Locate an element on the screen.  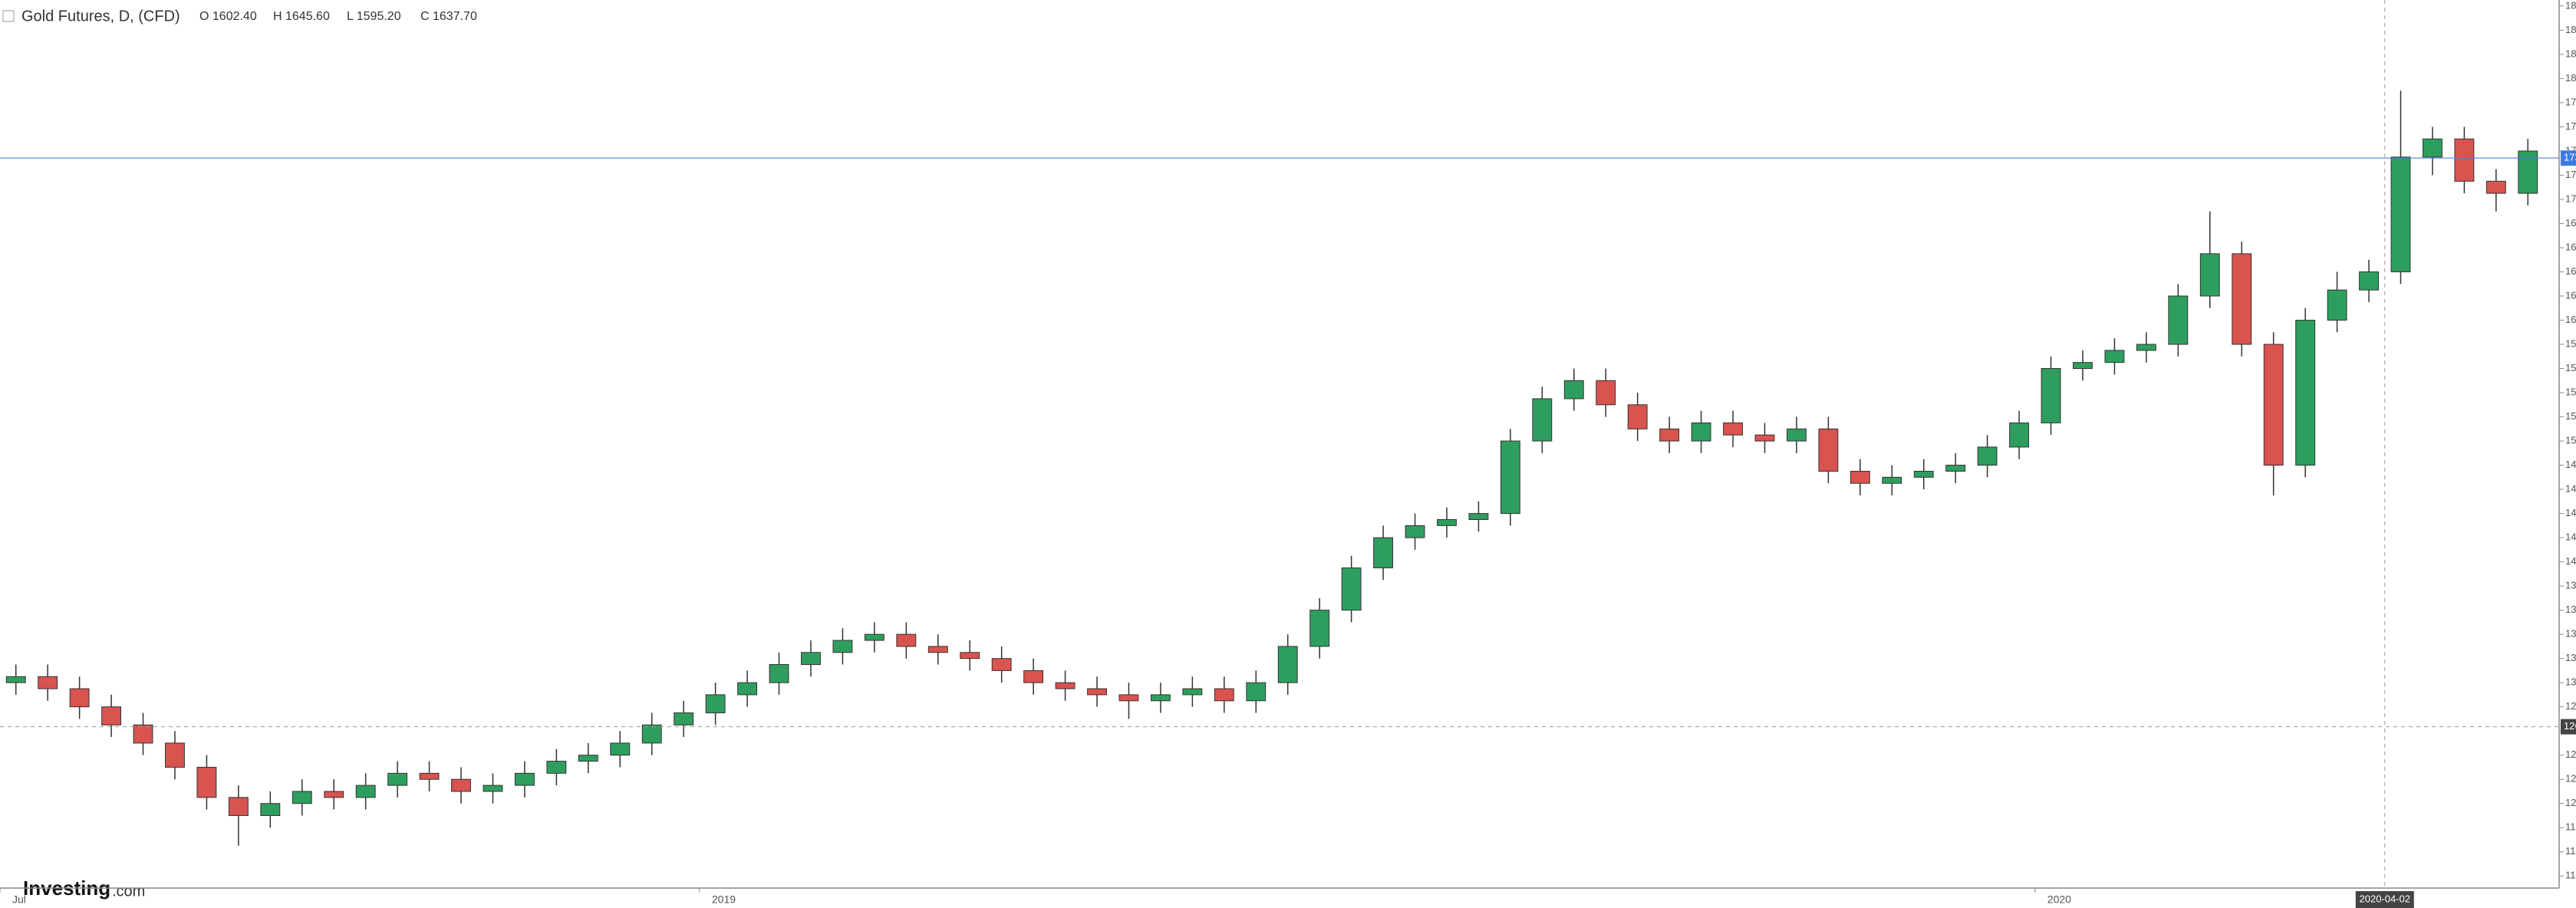
crosshair-price-badge is located at coordinates (2568, 727).